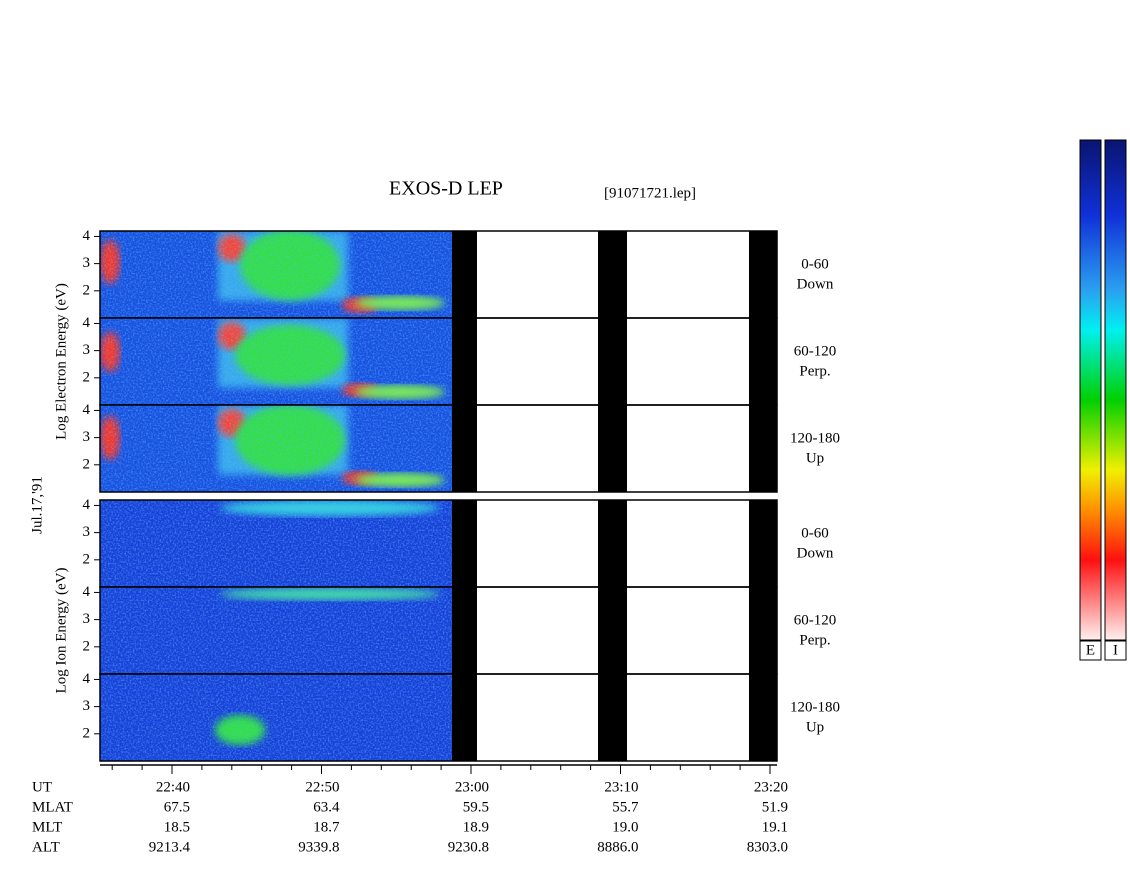 This screenshot has height=875, width=1130. I want to click on ephemeris-value: 18.5, so click(177, 827).